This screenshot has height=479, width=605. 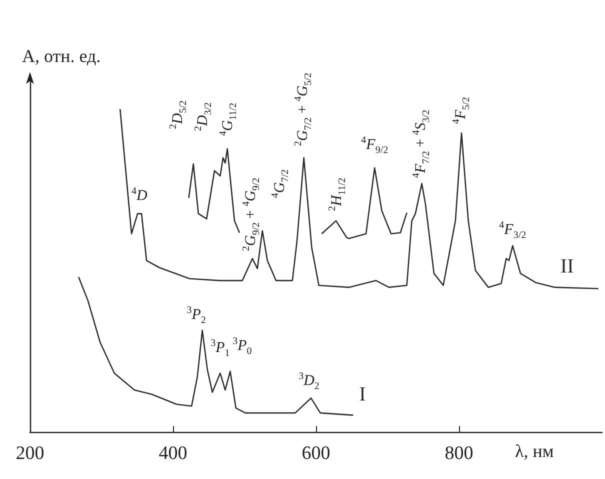 What do you see at coordinates (567, 266) in the screenshot?
I see `series-label: II` at bounding box center [567, 266].